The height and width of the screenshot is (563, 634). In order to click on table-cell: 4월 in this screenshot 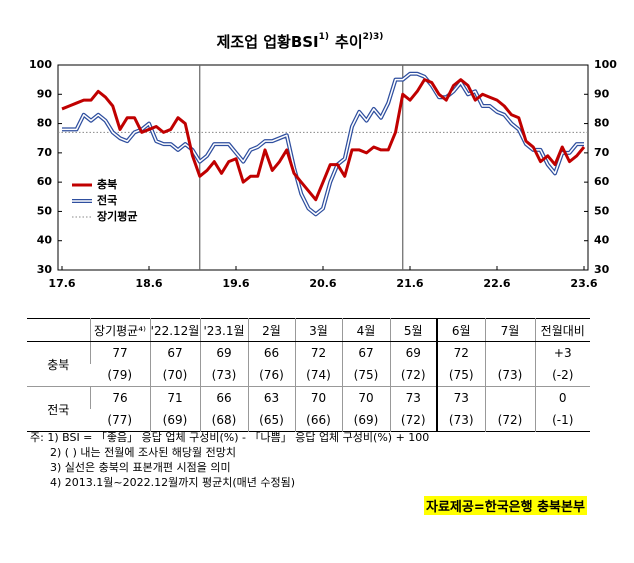, I will do `click(365, 330)`.